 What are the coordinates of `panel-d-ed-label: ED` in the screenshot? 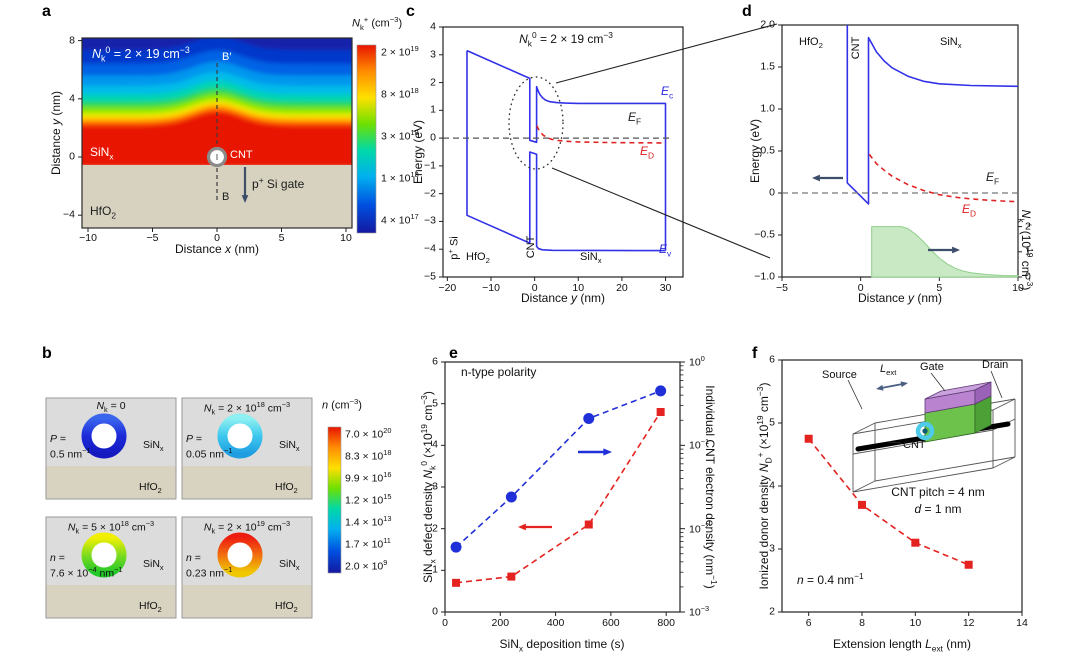 It's located at (969, 210).